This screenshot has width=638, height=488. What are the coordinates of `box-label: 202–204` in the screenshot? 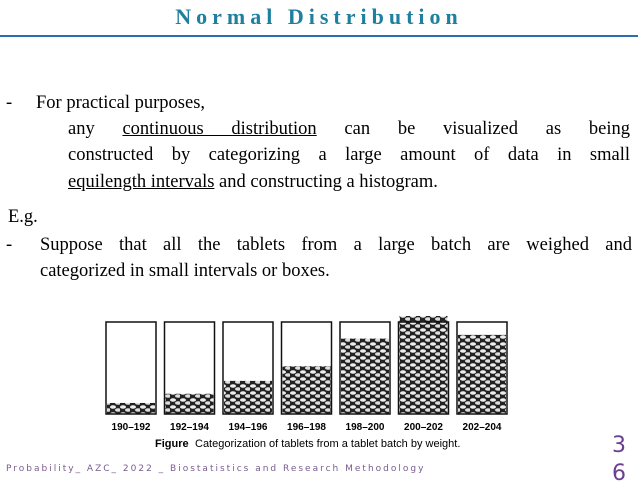 It's located at (482, 427).